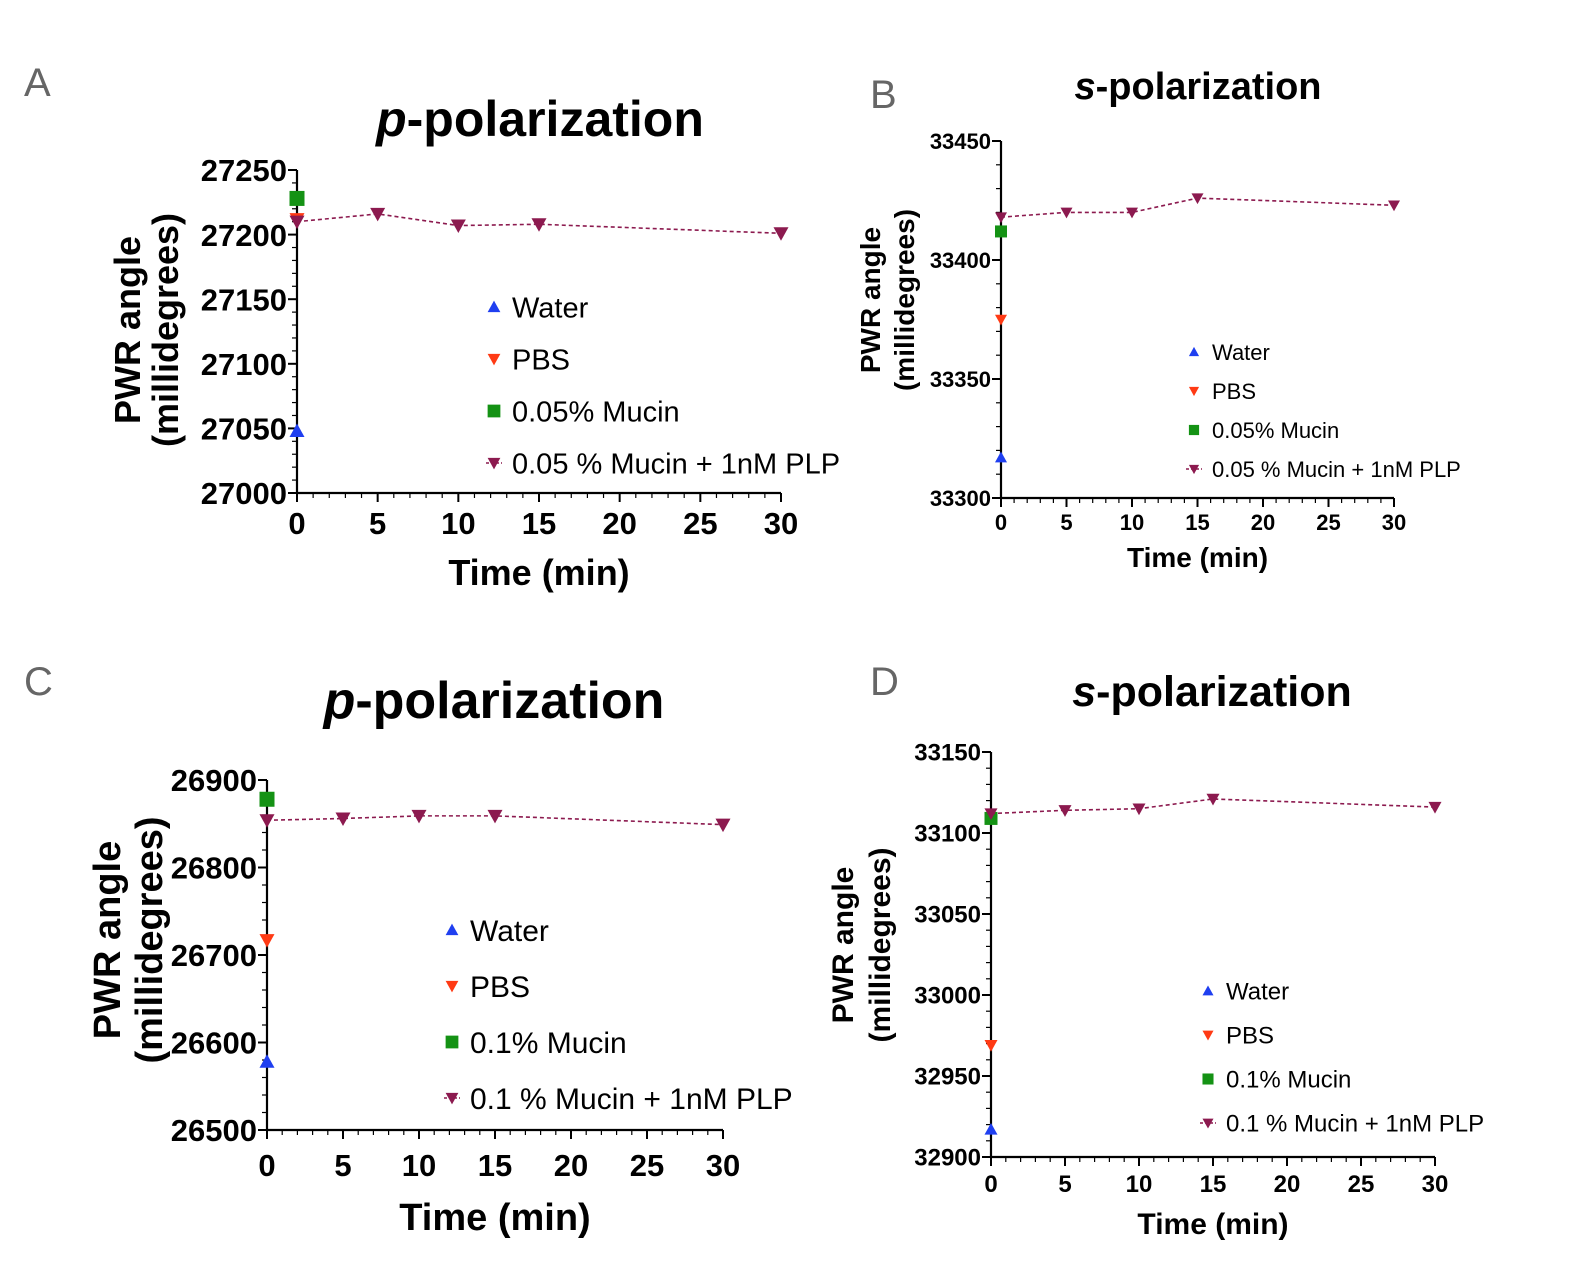 The width and height of the screenshot is (1586, 1284). What do you see at coordinates (419, 1165) in the screenshot?
I see `x-tick-label: 10` at bounding box center [419, 1165].